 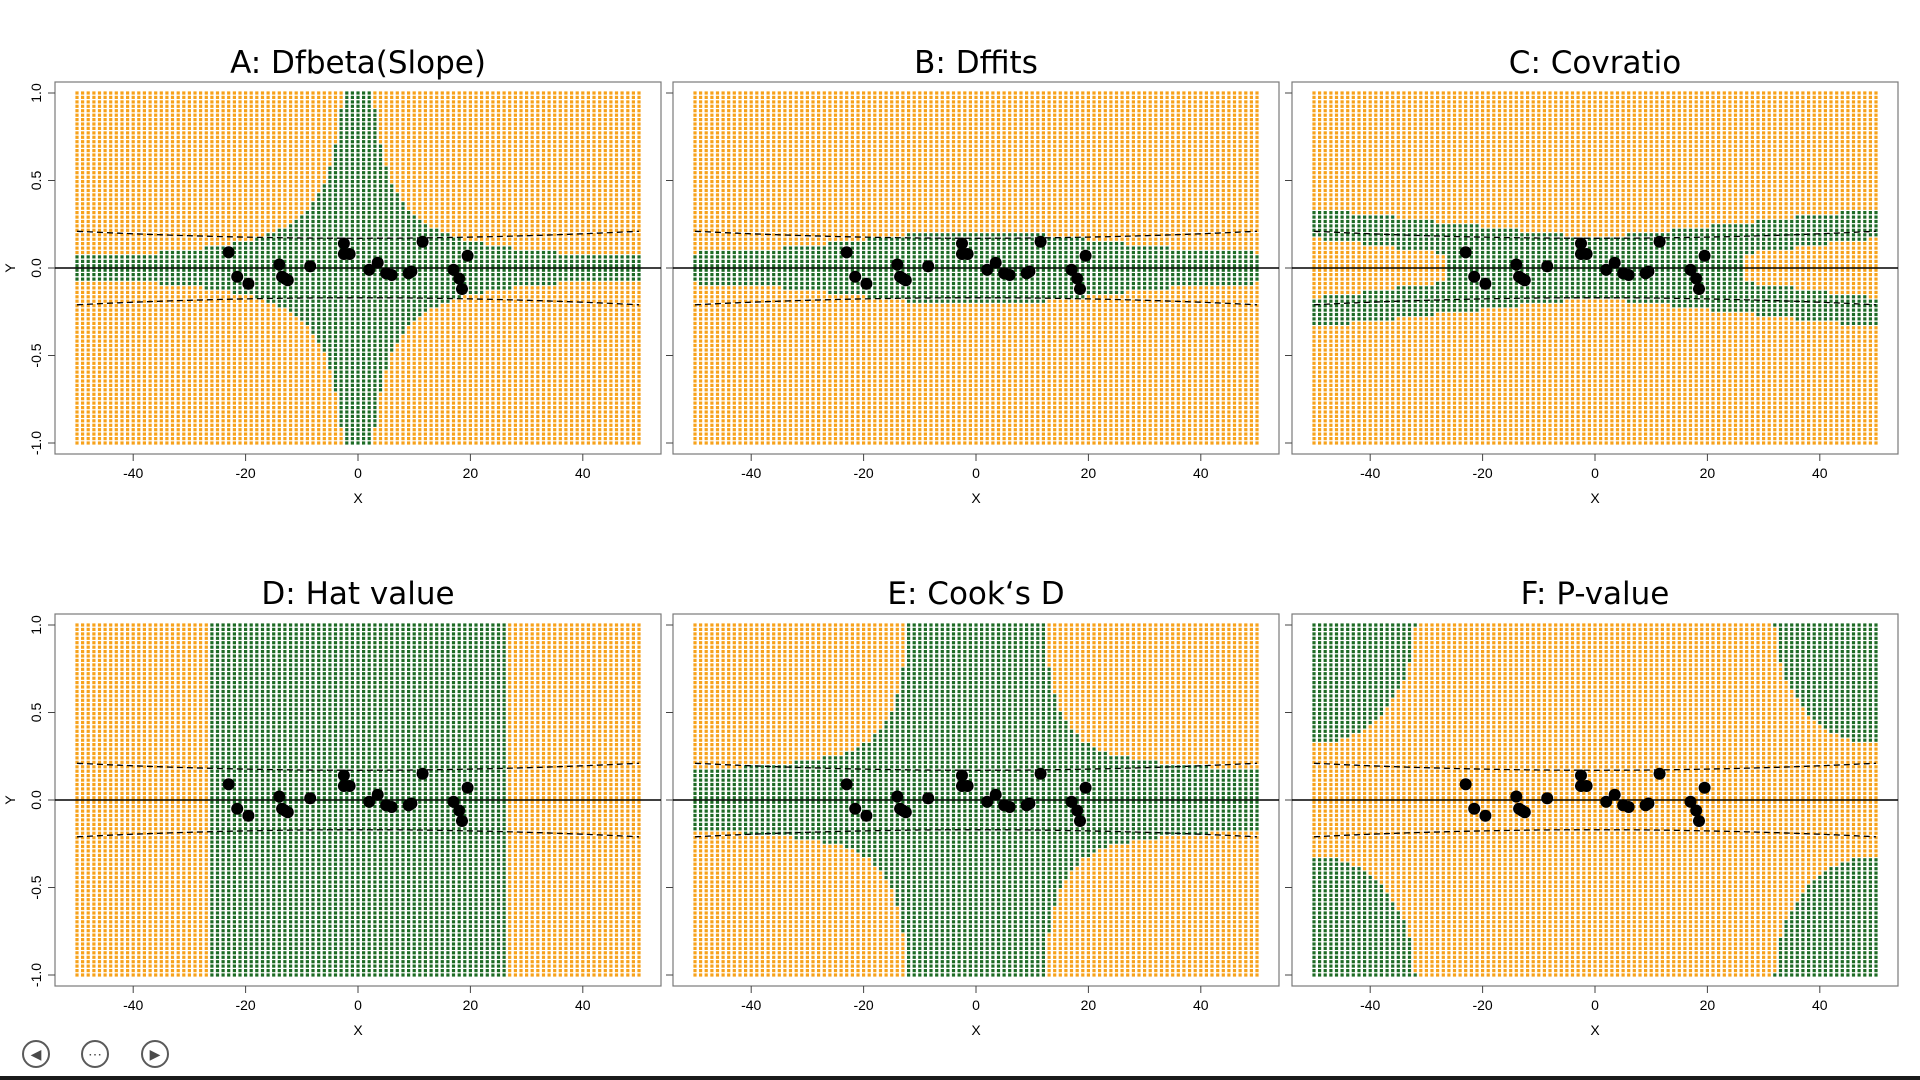 I want to click on slide-menu-button: ⋯, so click(x=95, y=1054).